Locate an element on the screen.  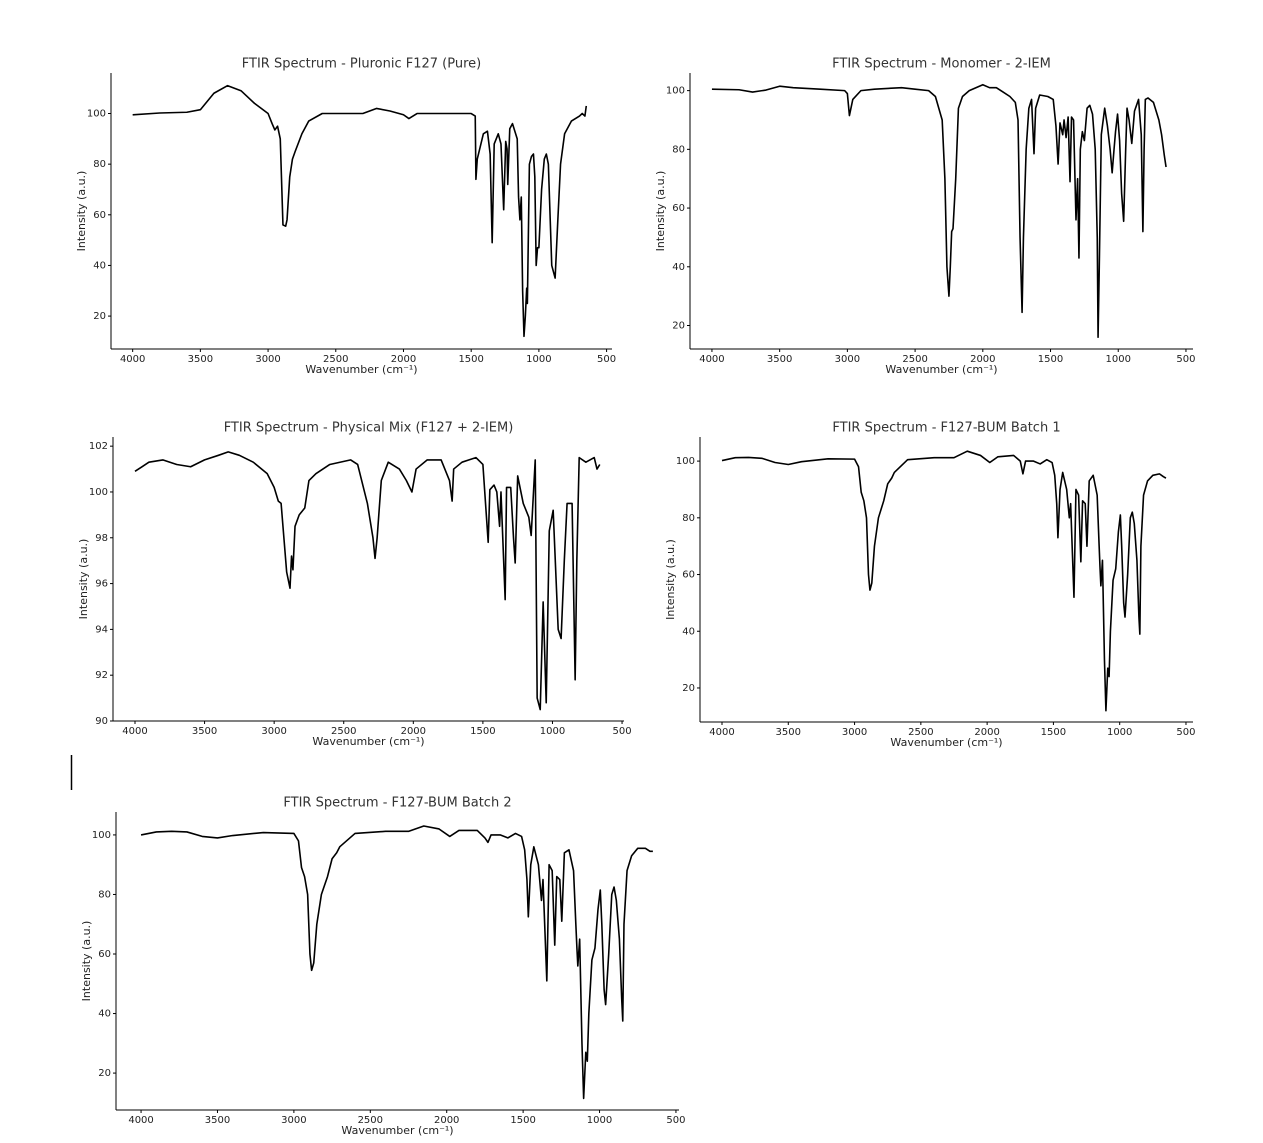
y-tick-label: 90 is located at coordinates (101, 721).